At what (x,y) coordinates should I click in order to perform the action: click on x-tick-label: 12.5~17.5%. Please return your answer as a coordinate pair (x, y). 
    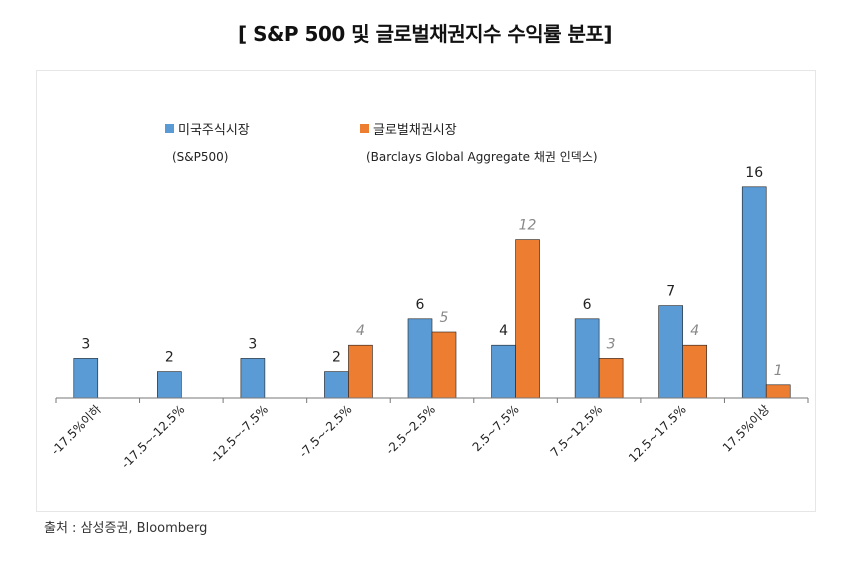
    Looking at the image, I should click on (657, 433).